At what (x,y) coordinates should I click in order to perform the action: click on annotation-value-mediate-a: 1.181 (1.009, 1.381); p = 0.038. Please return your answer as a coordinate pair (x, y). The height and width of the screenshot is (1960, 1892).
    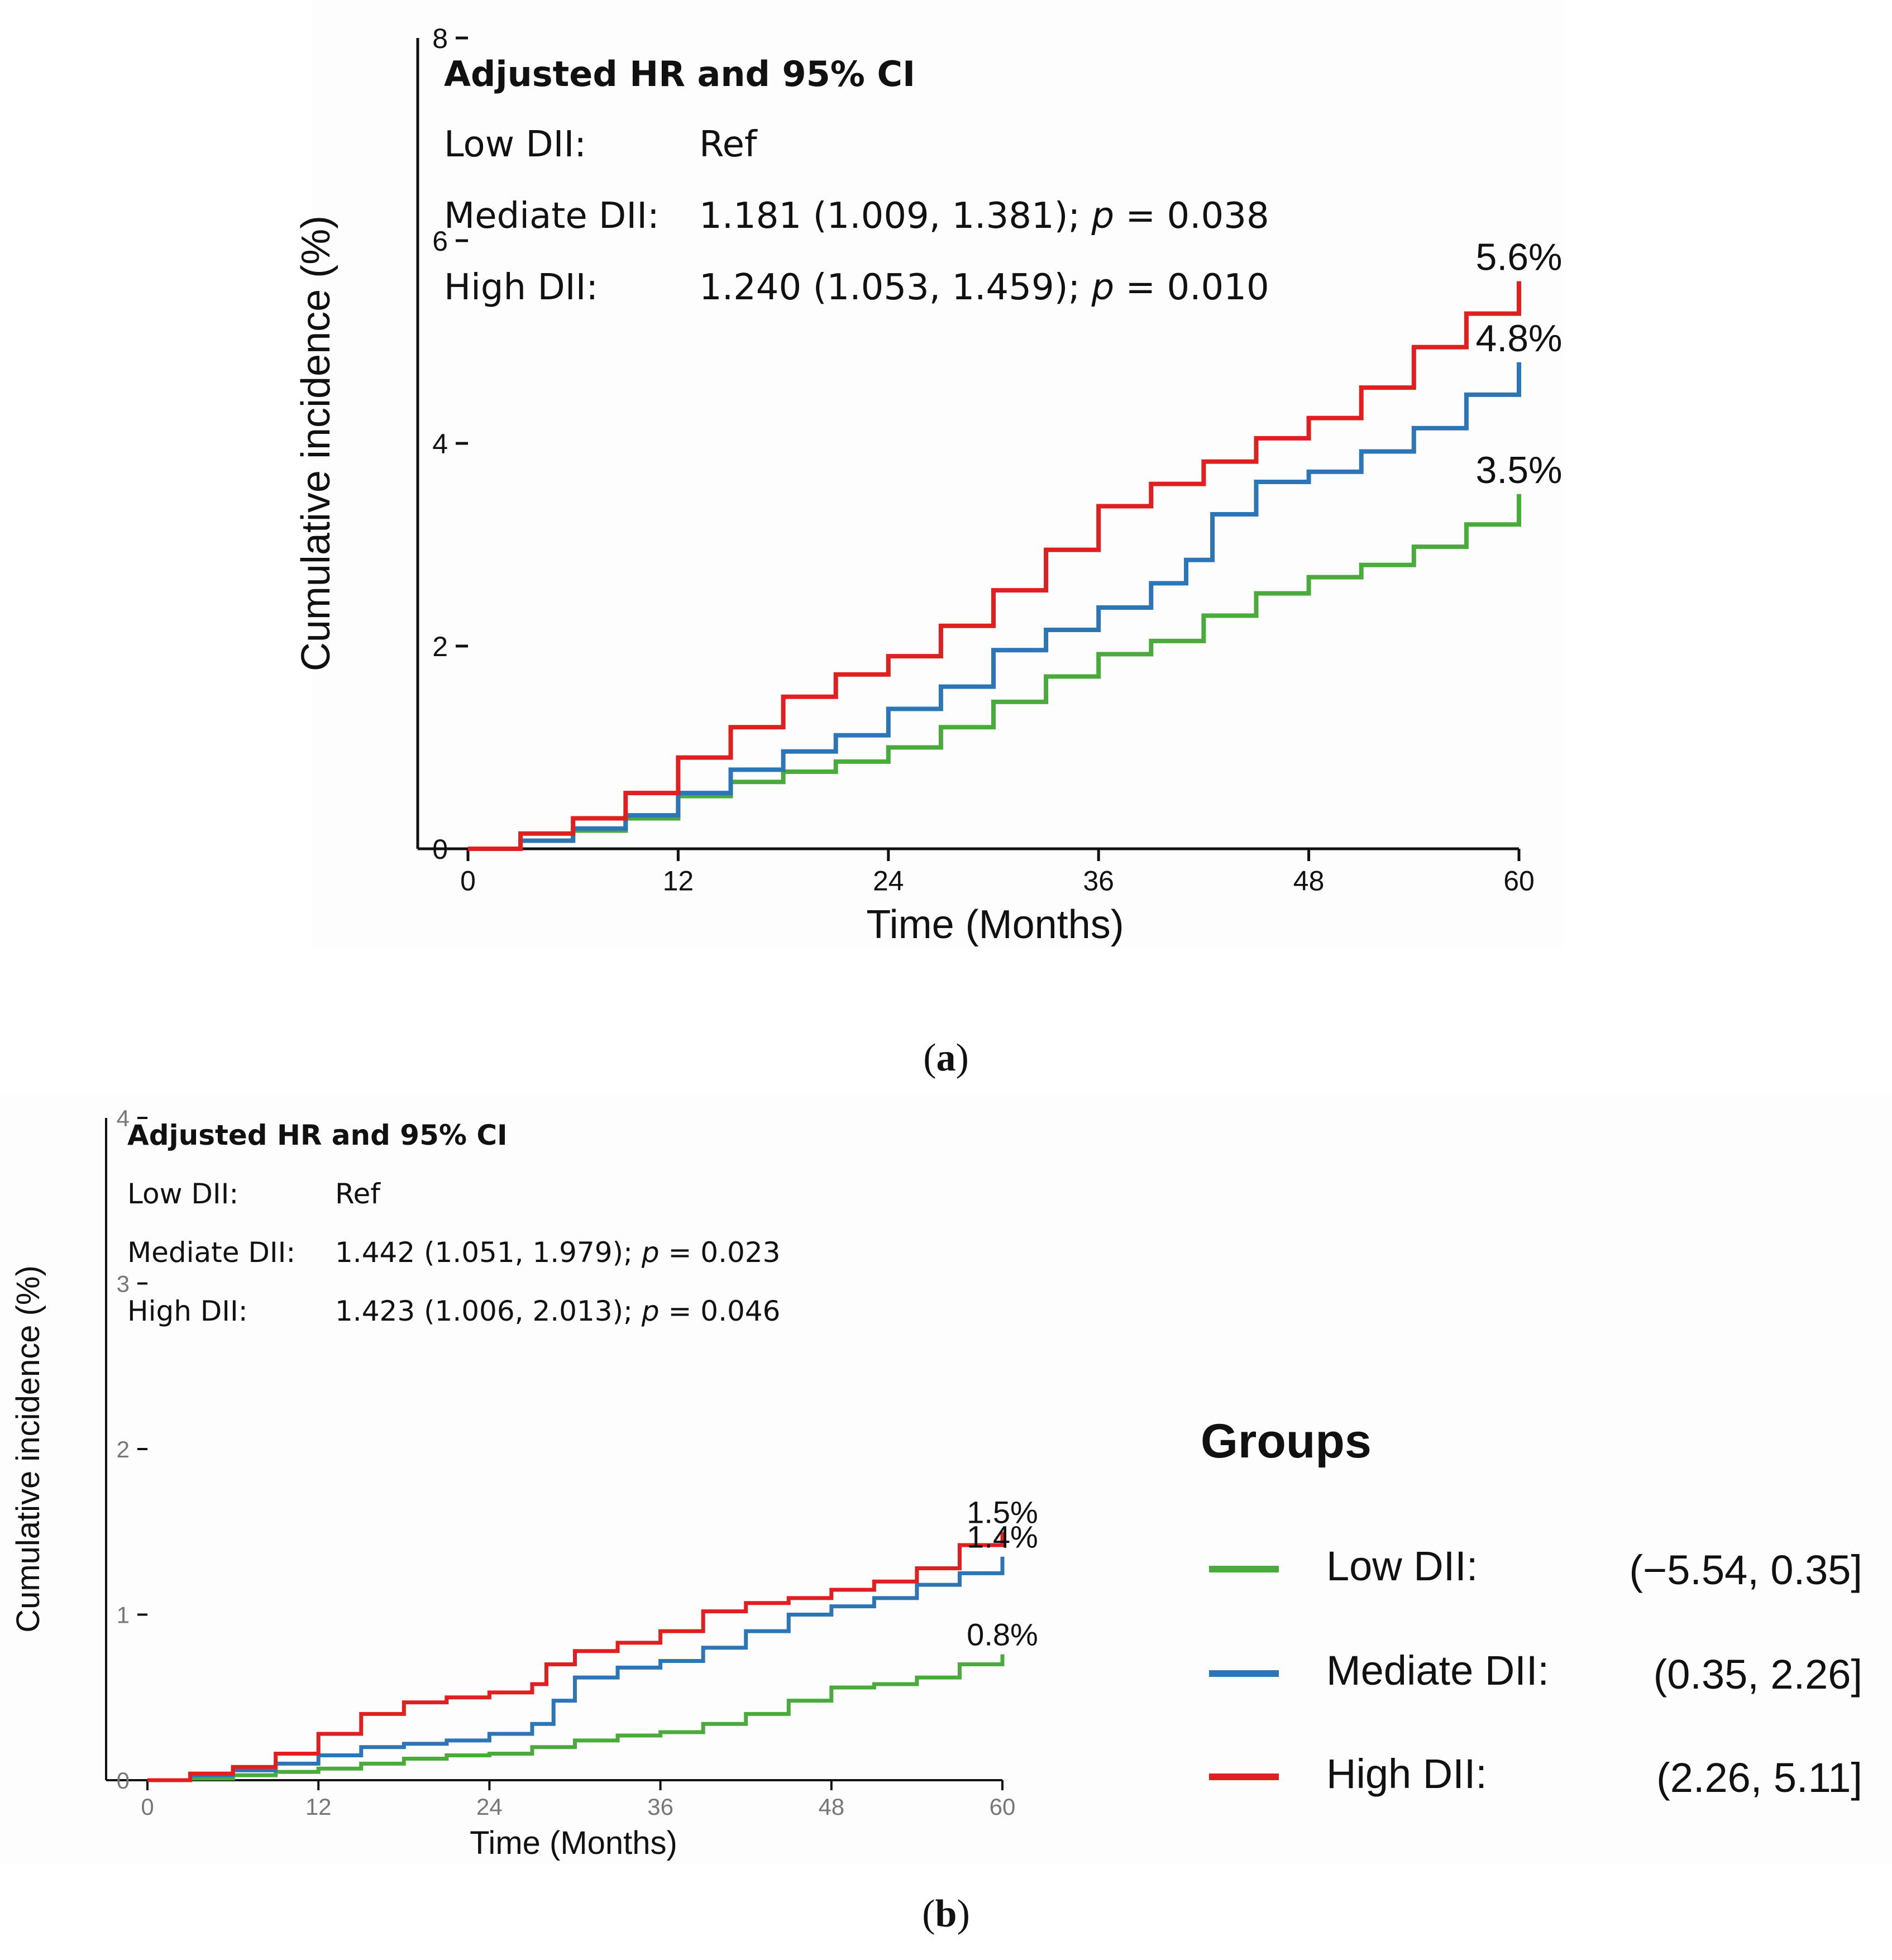
    Looking at the image, I should click on (984, 216).